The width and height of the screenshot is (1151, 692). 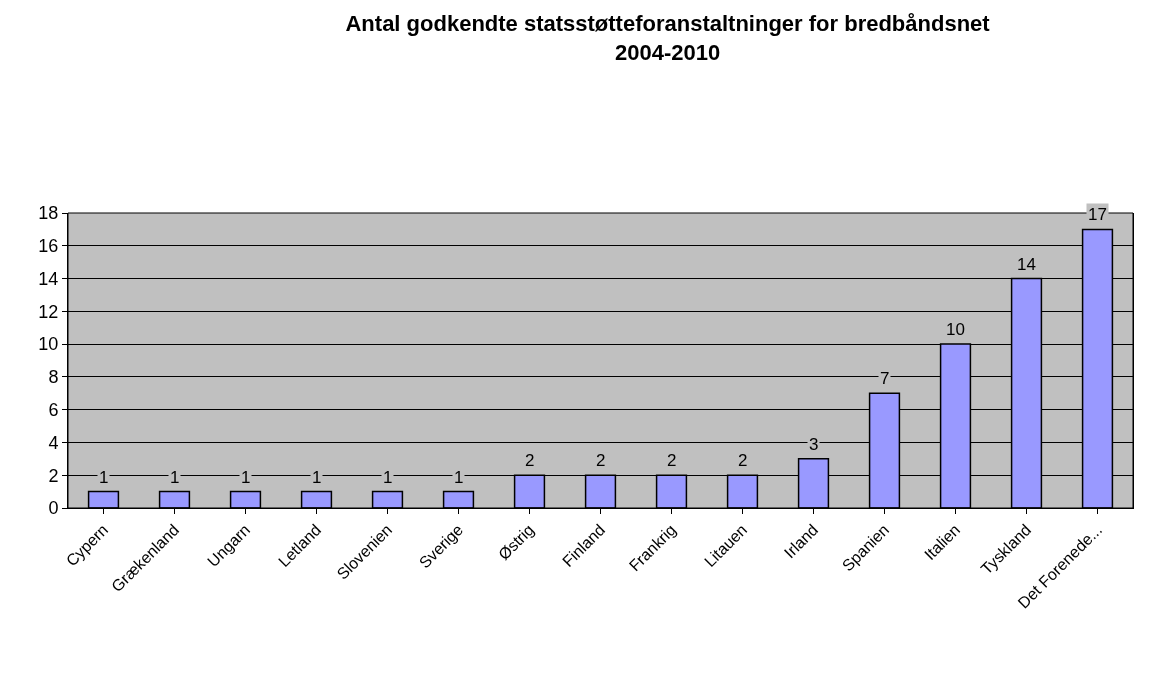 What do you see at coordinates (1097, 214) in the screenshot?
I see `data-label: 17` at bounding box center [1097, 214].